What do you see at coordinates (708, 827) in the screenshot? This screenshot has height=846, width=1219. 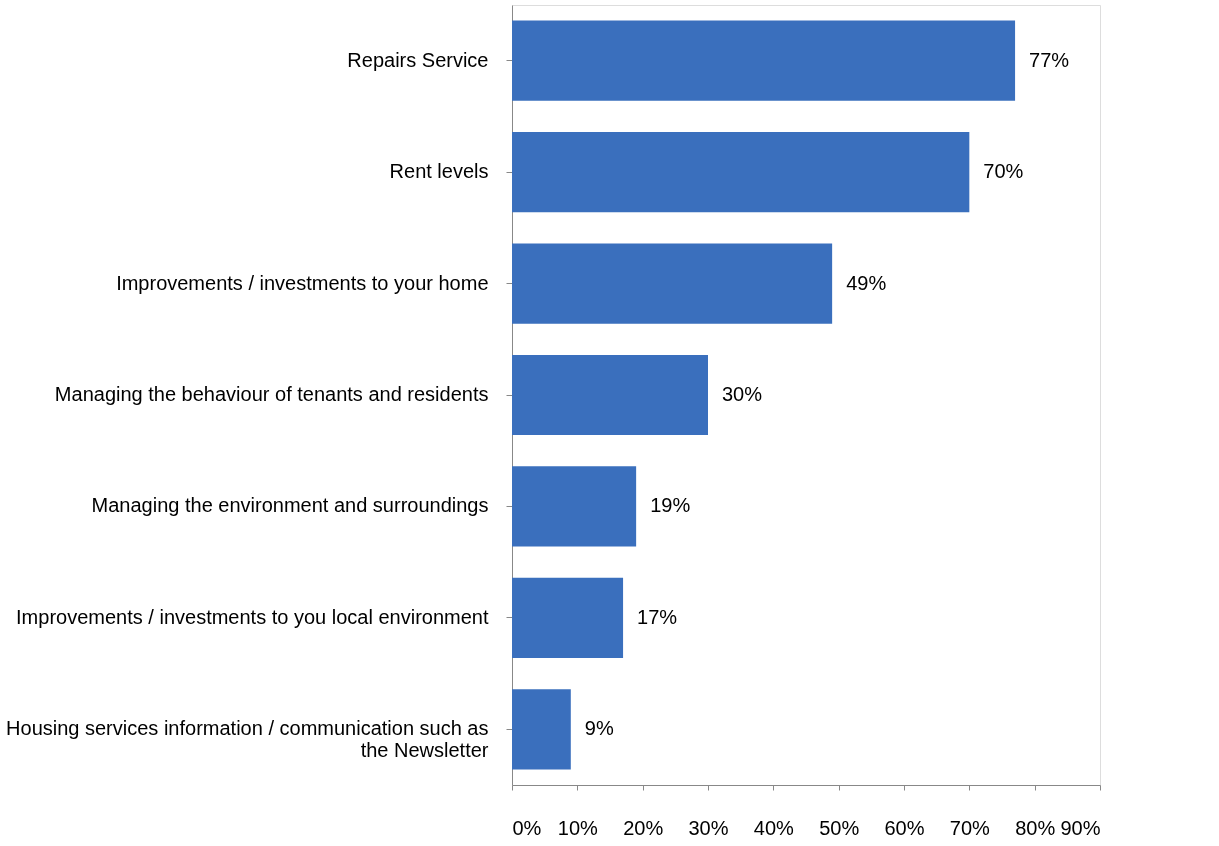 I see `x-tick-label: 30%` at bounding box center [708, 827].